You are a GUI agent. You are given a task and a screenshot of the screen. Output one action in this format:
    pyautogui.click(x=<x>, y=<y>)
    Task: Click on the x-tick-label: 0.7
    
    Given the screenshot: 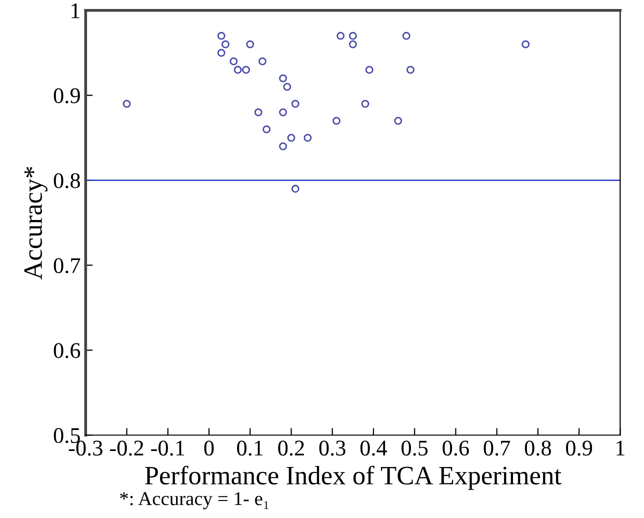 What is the action you would take?
    pyautogui.click(x=497, y=448)
    